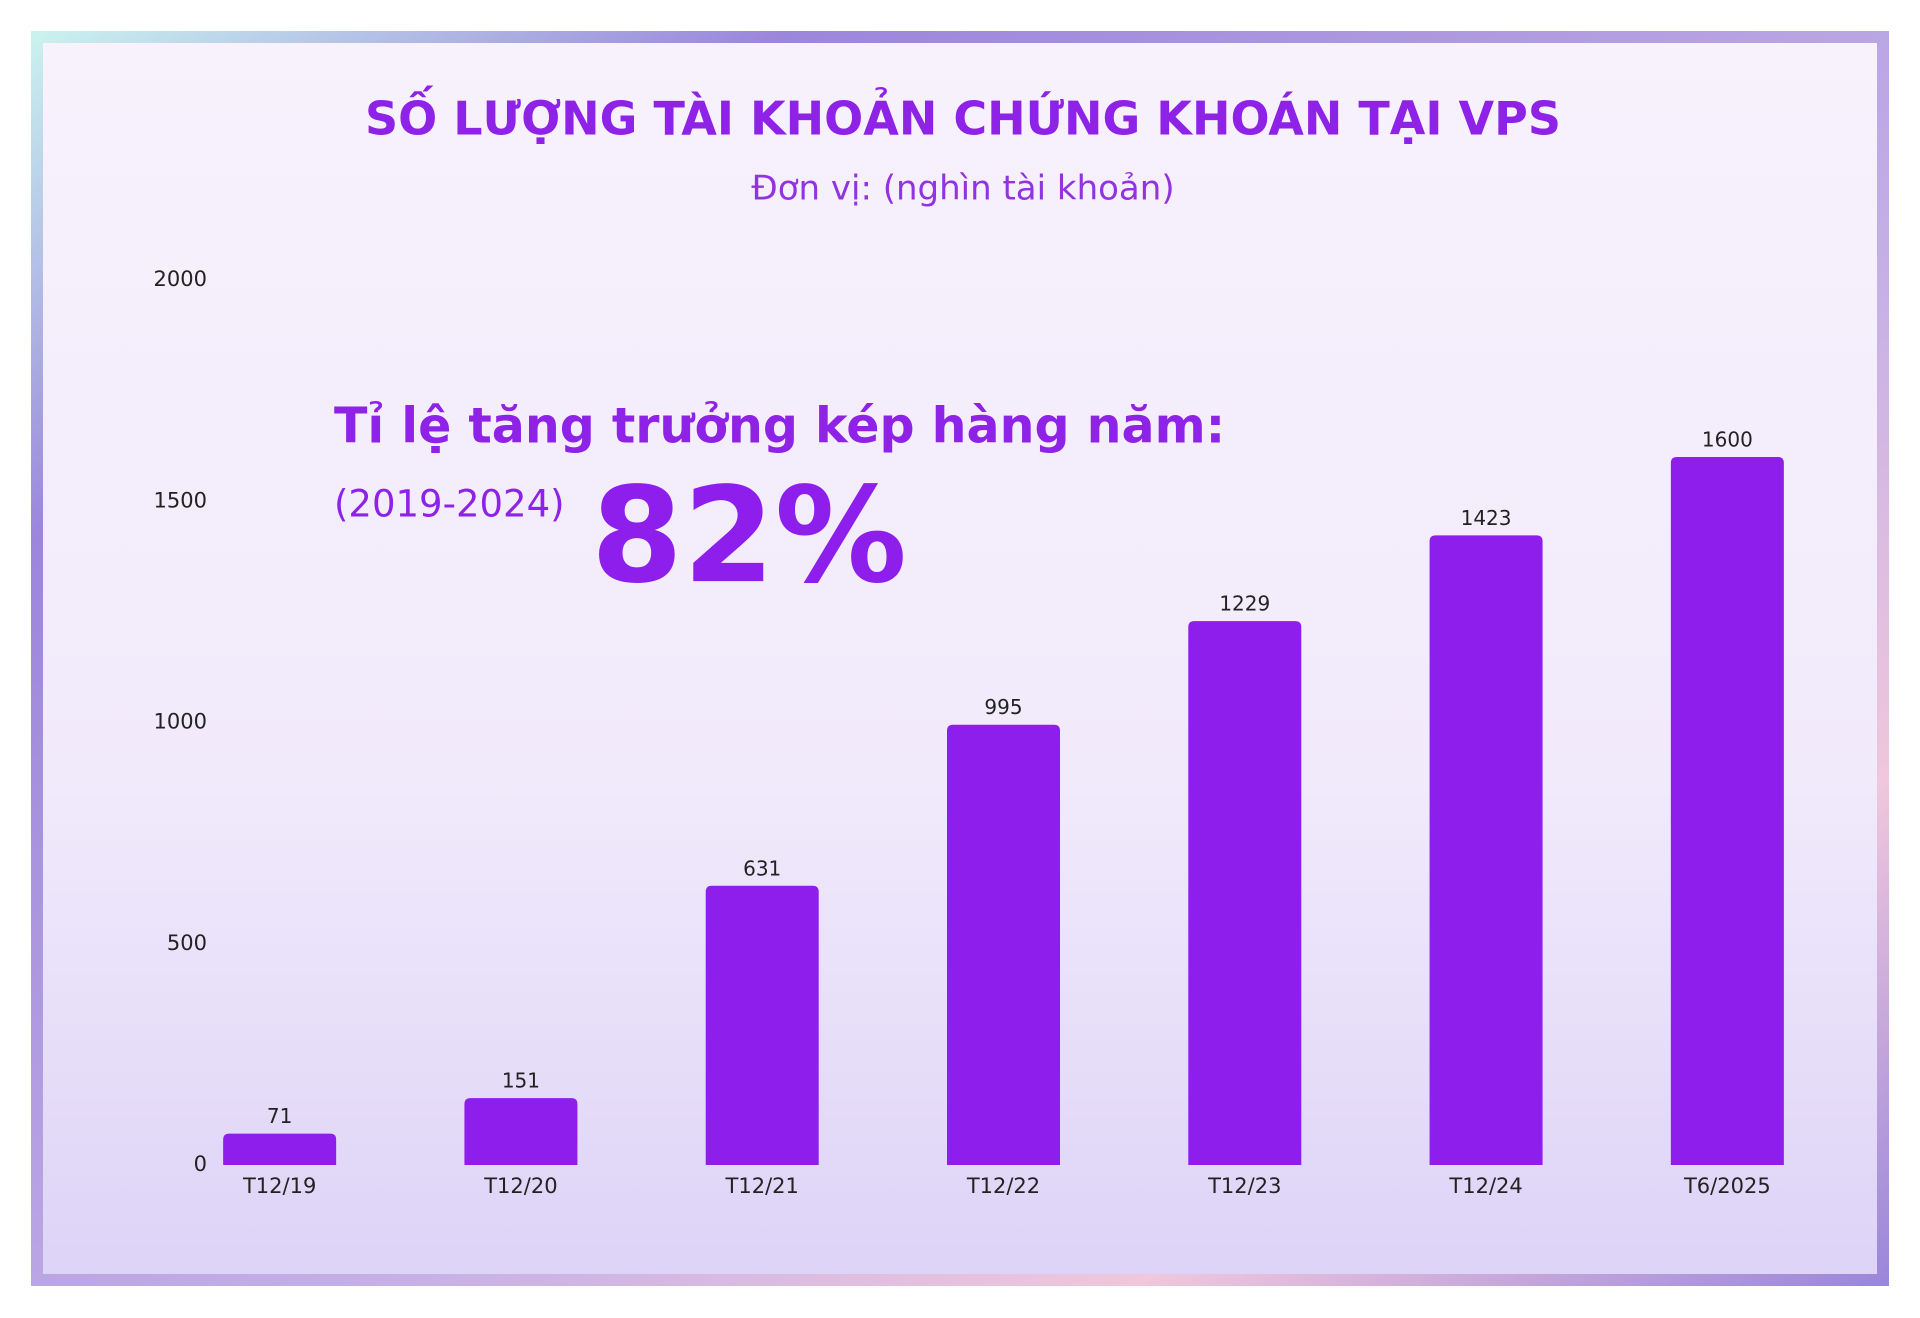  I want to click on data-label: 151, so click(521, 1081).